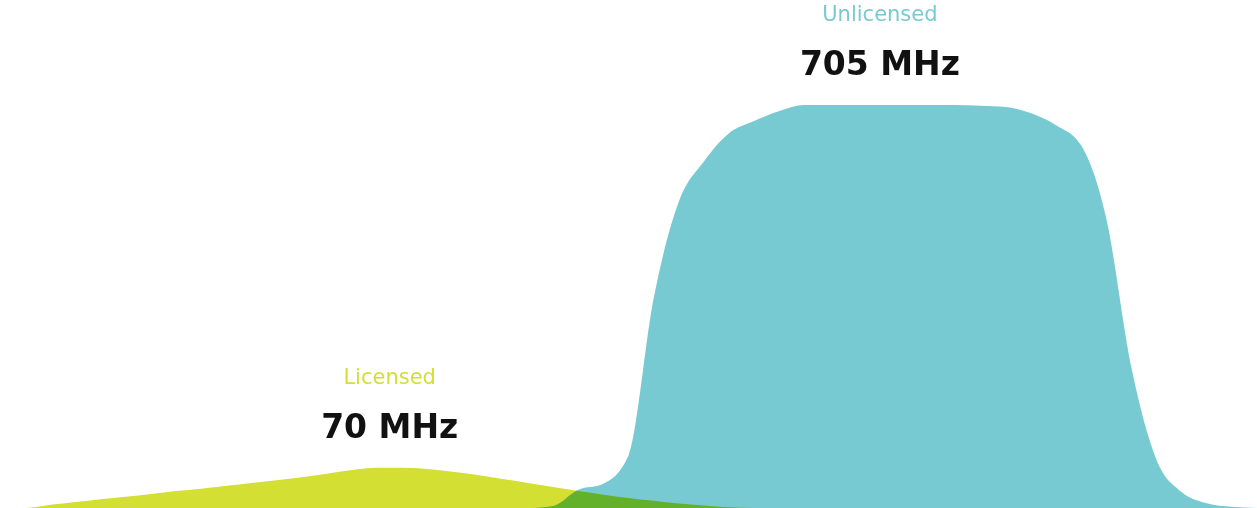 The width and height of the screenshot is (1257, 508). Describe the element at coordinates (389, 376) in the screenshot. I see `text: Licensed` at that location.